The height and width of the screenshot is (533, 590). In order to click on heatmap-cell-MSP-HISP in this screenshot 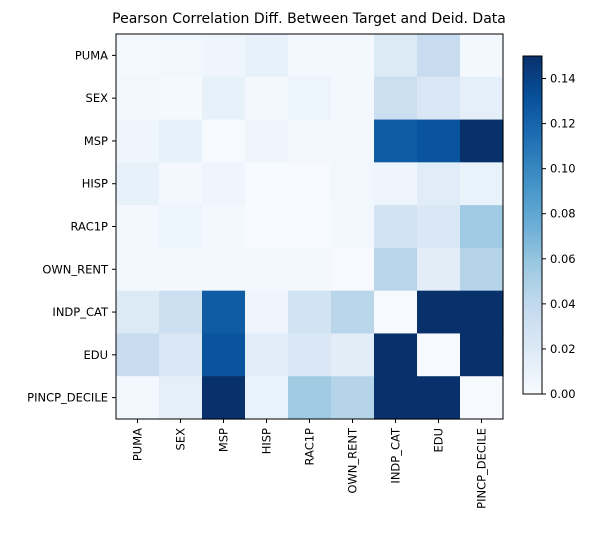, I will do `click(267, 141)`.